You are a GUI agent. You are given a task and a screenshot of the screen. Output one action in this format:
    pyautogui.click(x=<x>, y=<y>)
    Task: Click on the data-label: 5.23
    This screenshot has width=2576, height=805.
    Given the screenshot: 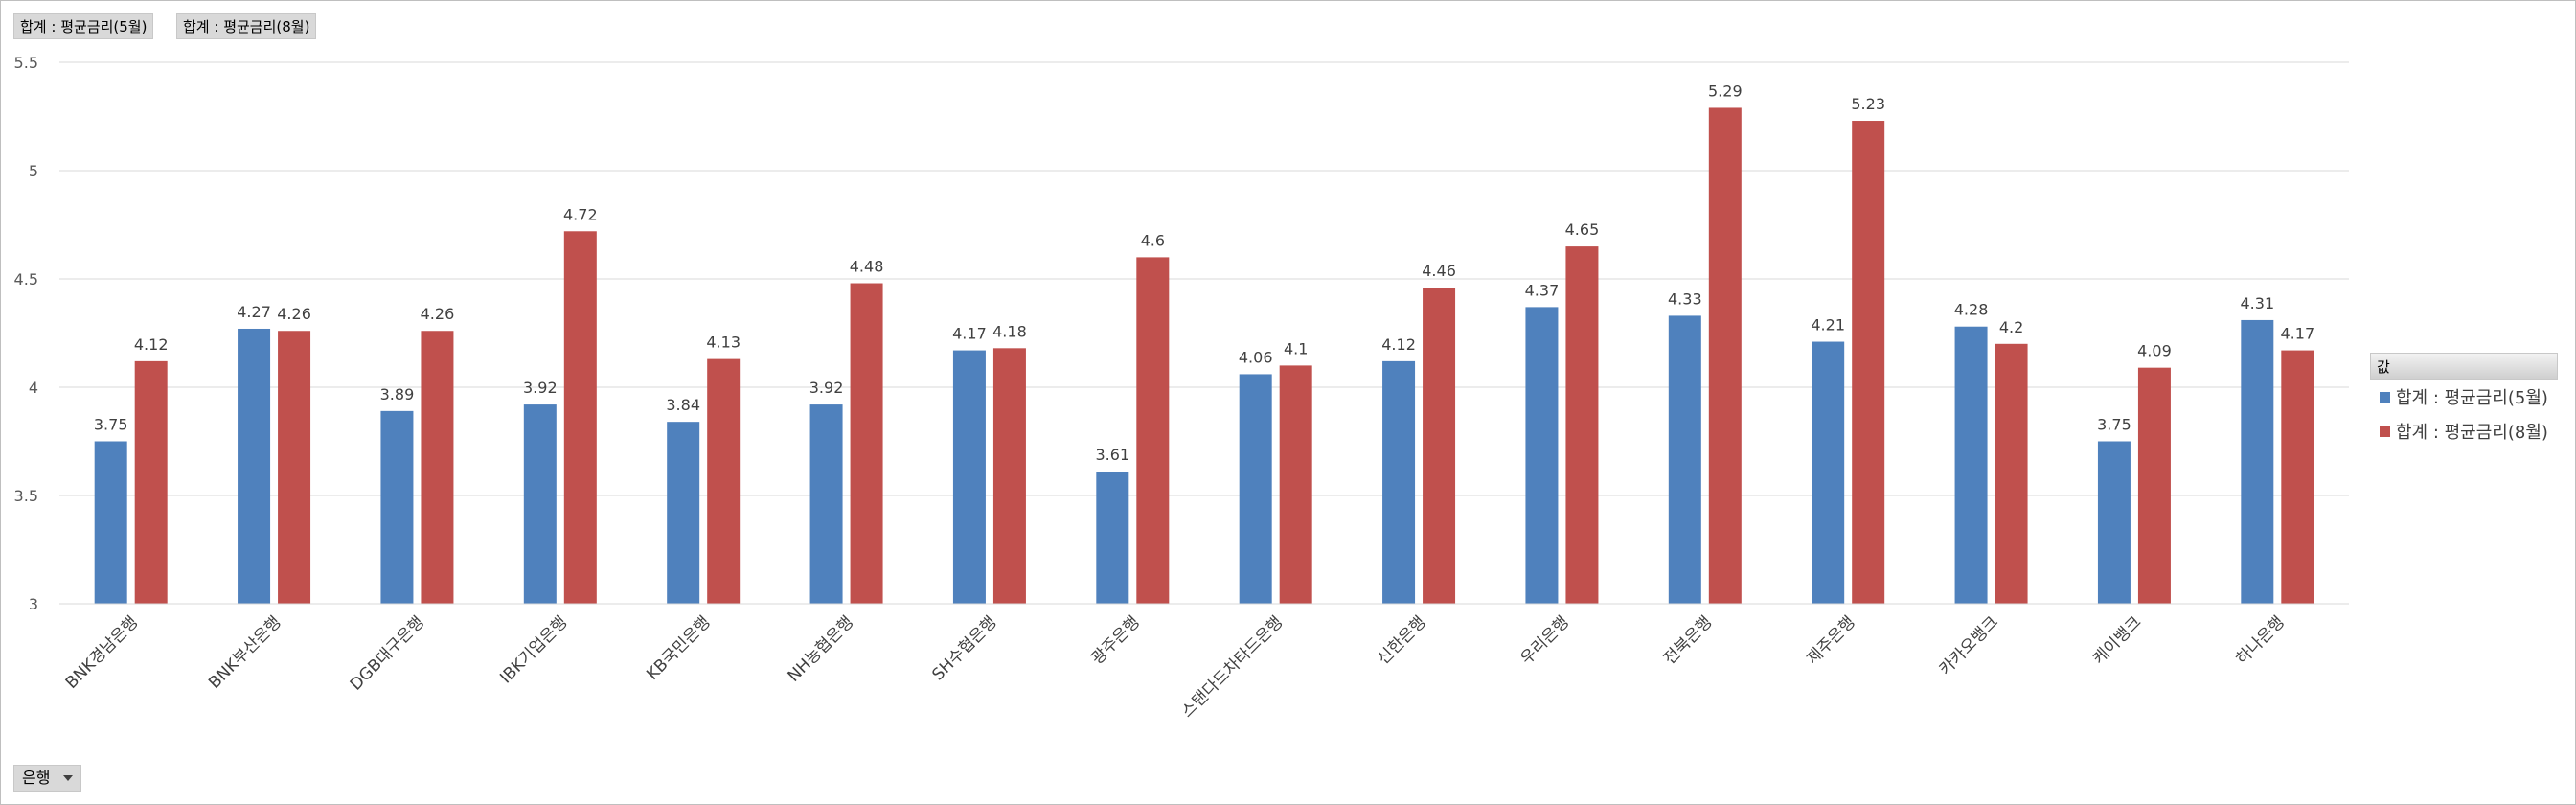 What is the action you would take?
    pyautogui.click(x=1868, y=104)
    